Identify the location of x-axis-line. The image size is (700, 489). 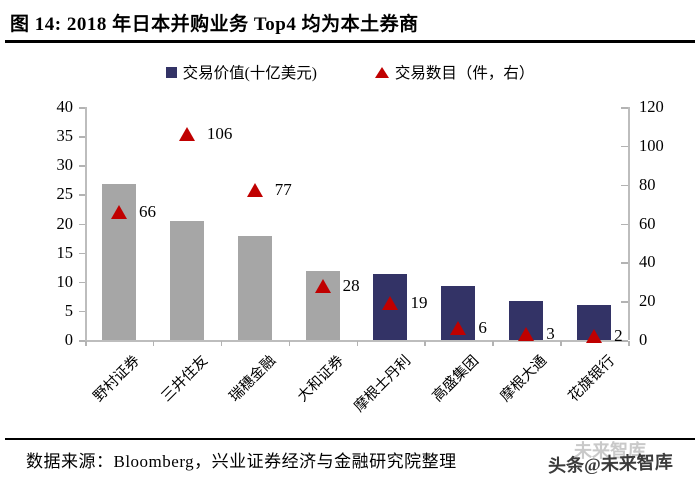
(356, 341).